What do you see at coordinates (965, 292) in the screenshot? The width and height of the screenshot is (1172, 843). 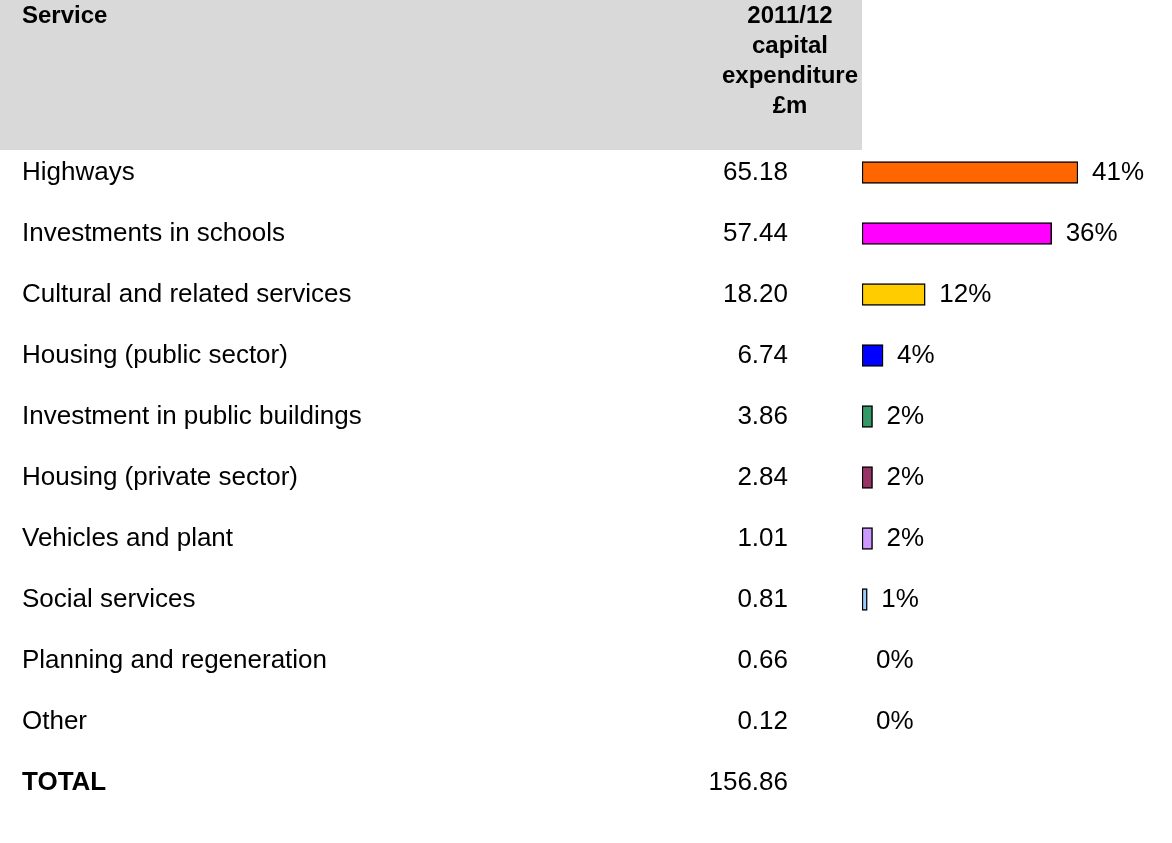 I see `data-label: 12%` at bounding box center [965, 292].